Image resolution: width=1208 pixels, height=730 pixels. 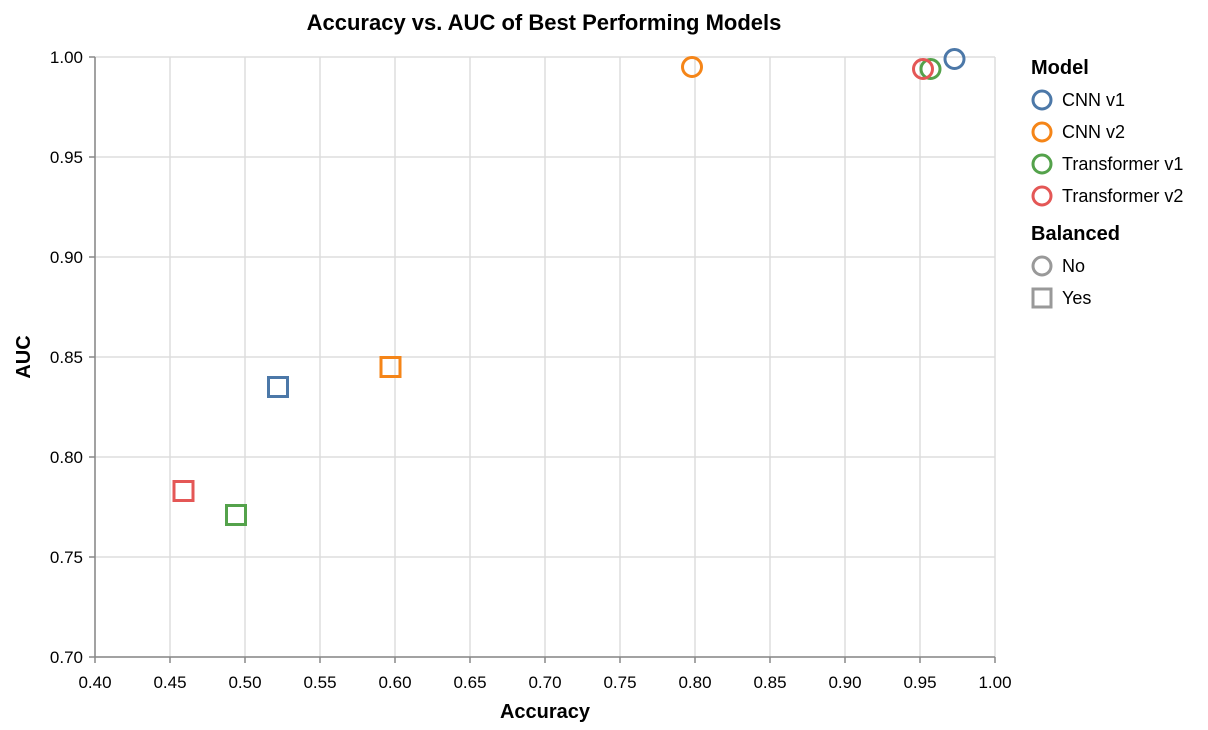 I want to click on x-axis-title: Accuracy, so click(x=545, y=712).